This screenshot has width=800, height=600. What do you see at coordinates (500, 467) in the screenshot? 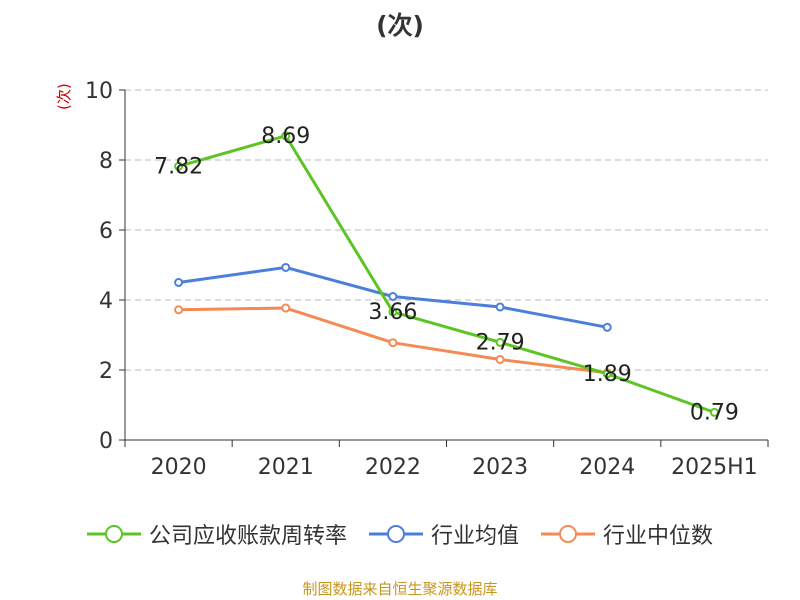
I see `x-axis-tick-label: 2023` at bounding box center [500, 467].